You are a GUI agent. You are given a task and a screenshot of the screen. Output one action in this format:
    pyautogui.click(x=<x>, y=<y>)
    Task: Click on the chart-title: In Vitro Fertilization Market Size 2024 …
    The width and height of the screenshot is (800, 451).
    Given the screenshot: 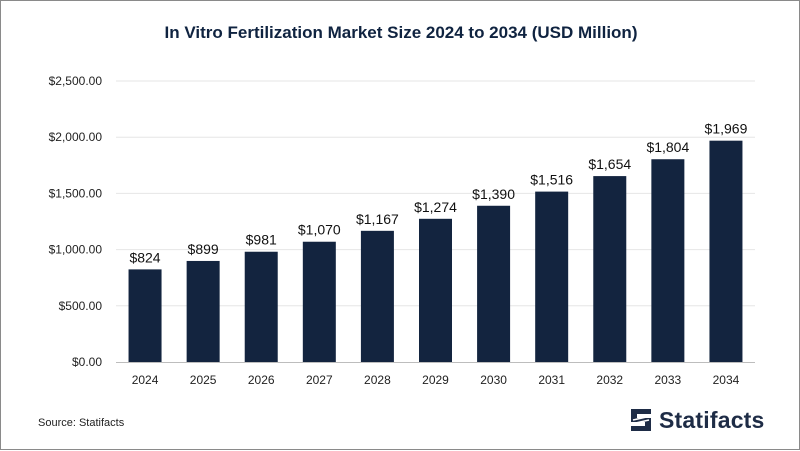 What is the action you would take?
    pyautogui.click(x=401, y=32)
    